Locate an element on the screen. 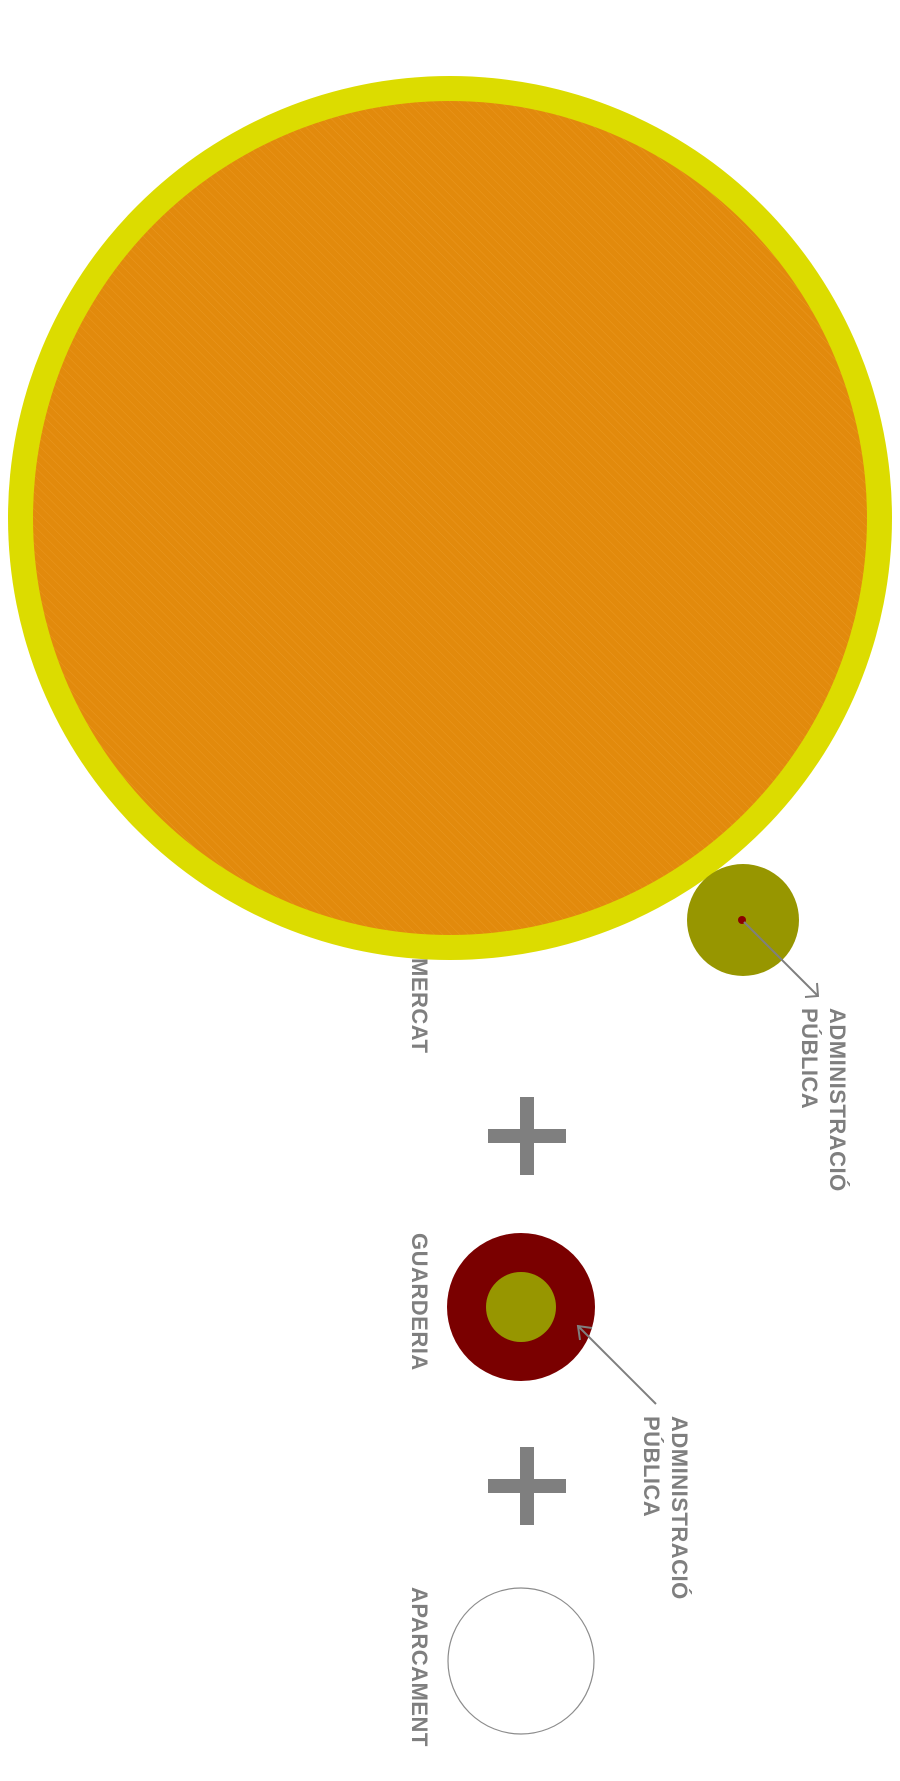 This screenshot has height=1781, width=900. admin-leader-top is located at coordinates (781, 959).